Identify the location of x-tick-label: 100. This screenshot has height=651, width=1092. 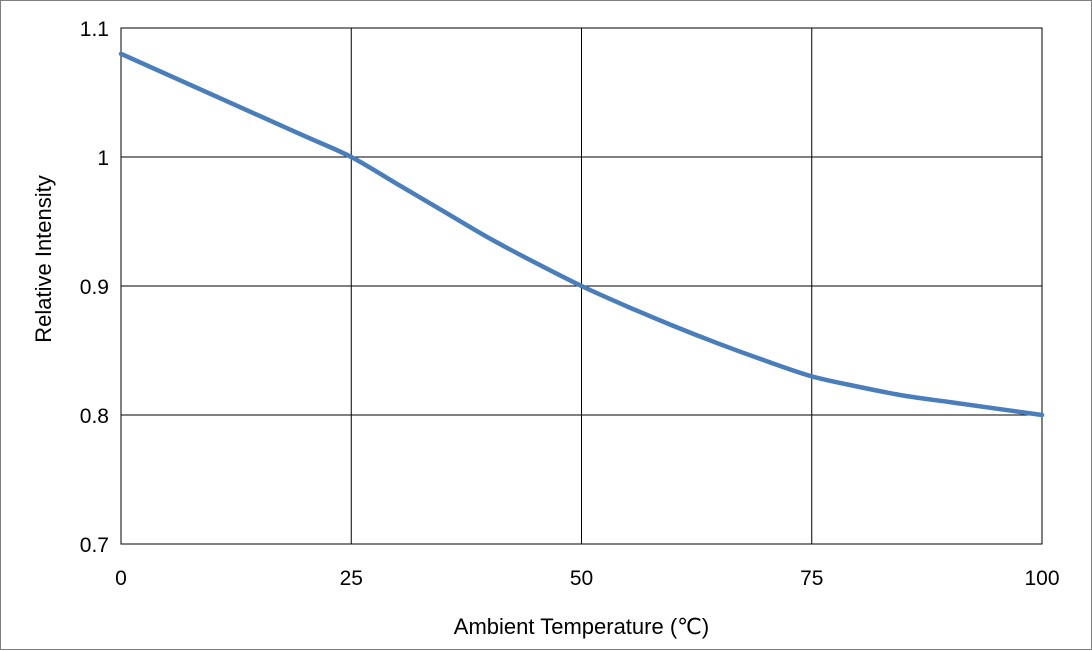
(1041, 578).